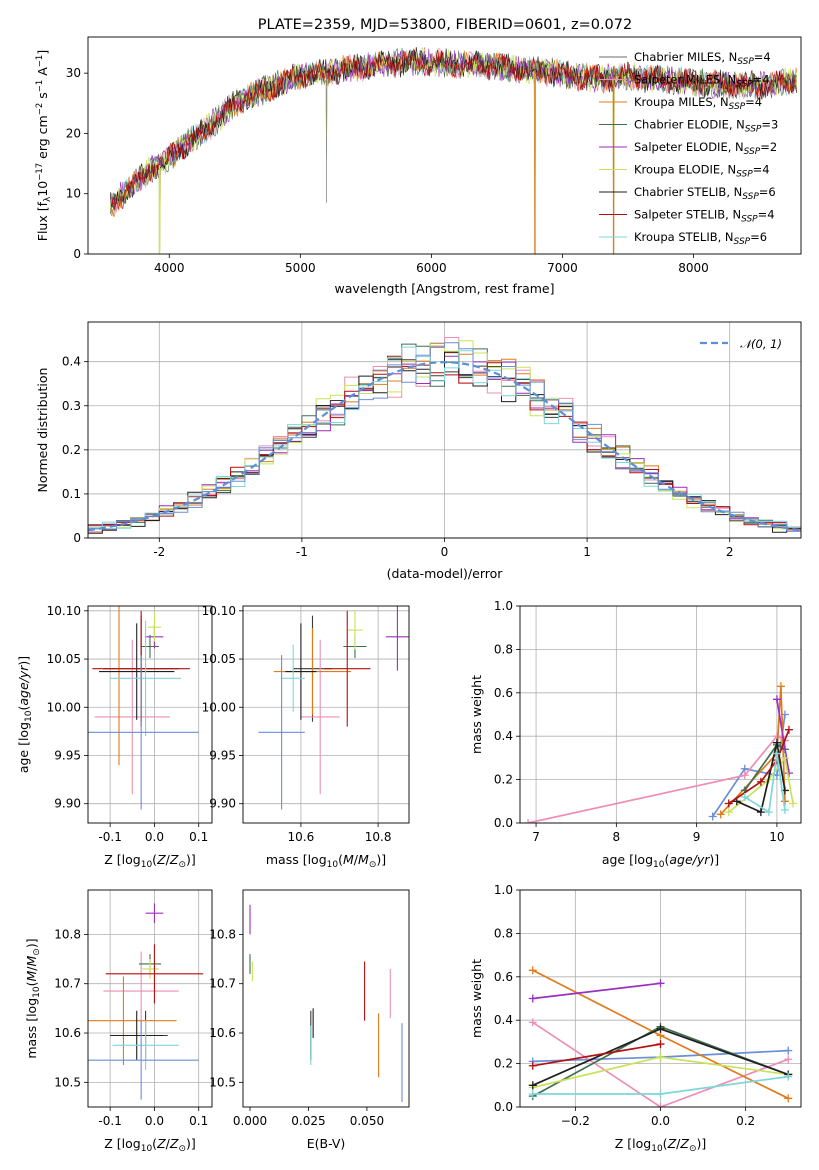 The image size is (819, 1170). What do you see at coordinates (71, 450) in the screenshot?
I see `y-tick-label: 0.2` at bounding box center [71, 450].